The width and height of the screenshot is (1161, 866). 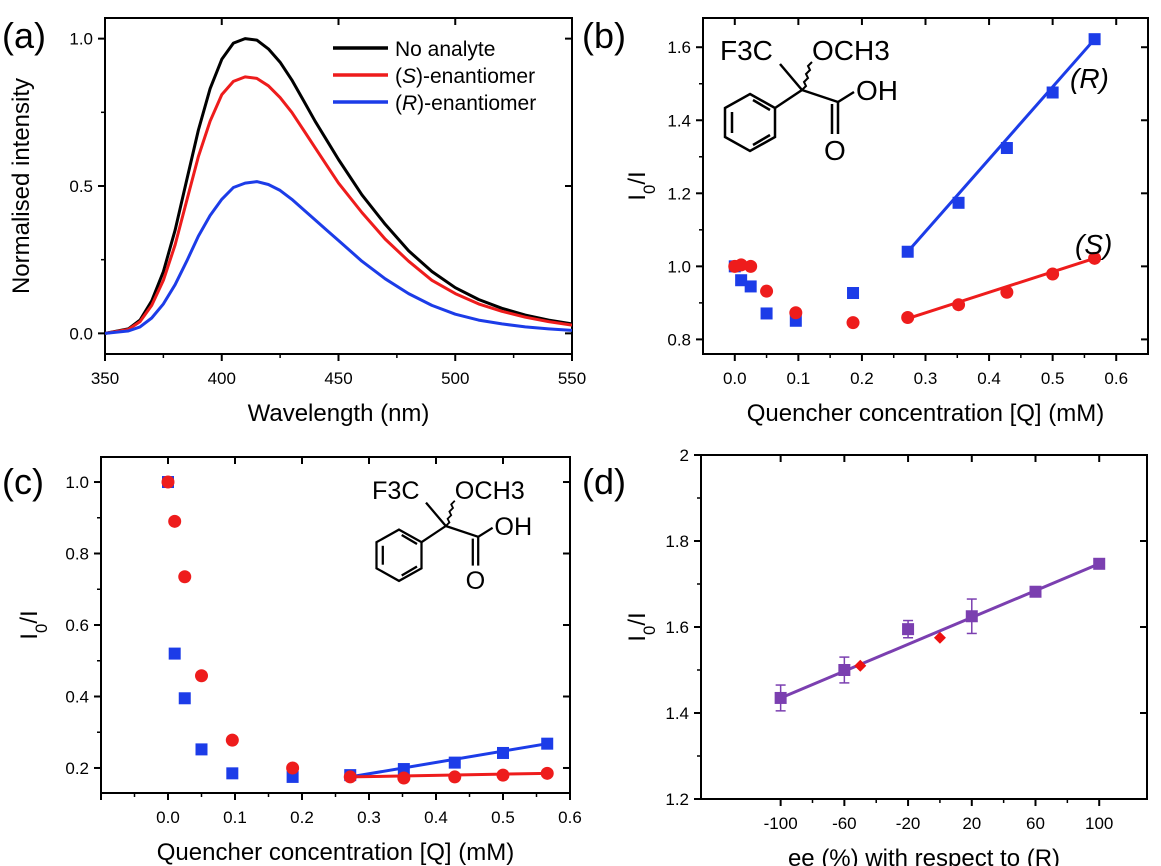 I want to click on x-tick-label: -20, so click(x=908, y=823).